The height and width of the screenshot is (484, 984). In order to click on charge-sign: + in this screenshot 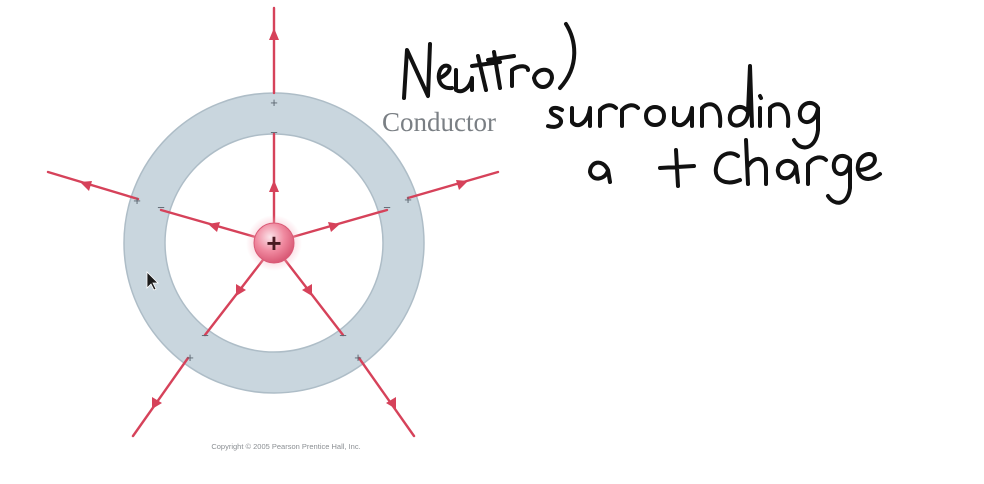, I will do `click(273, 243)`.